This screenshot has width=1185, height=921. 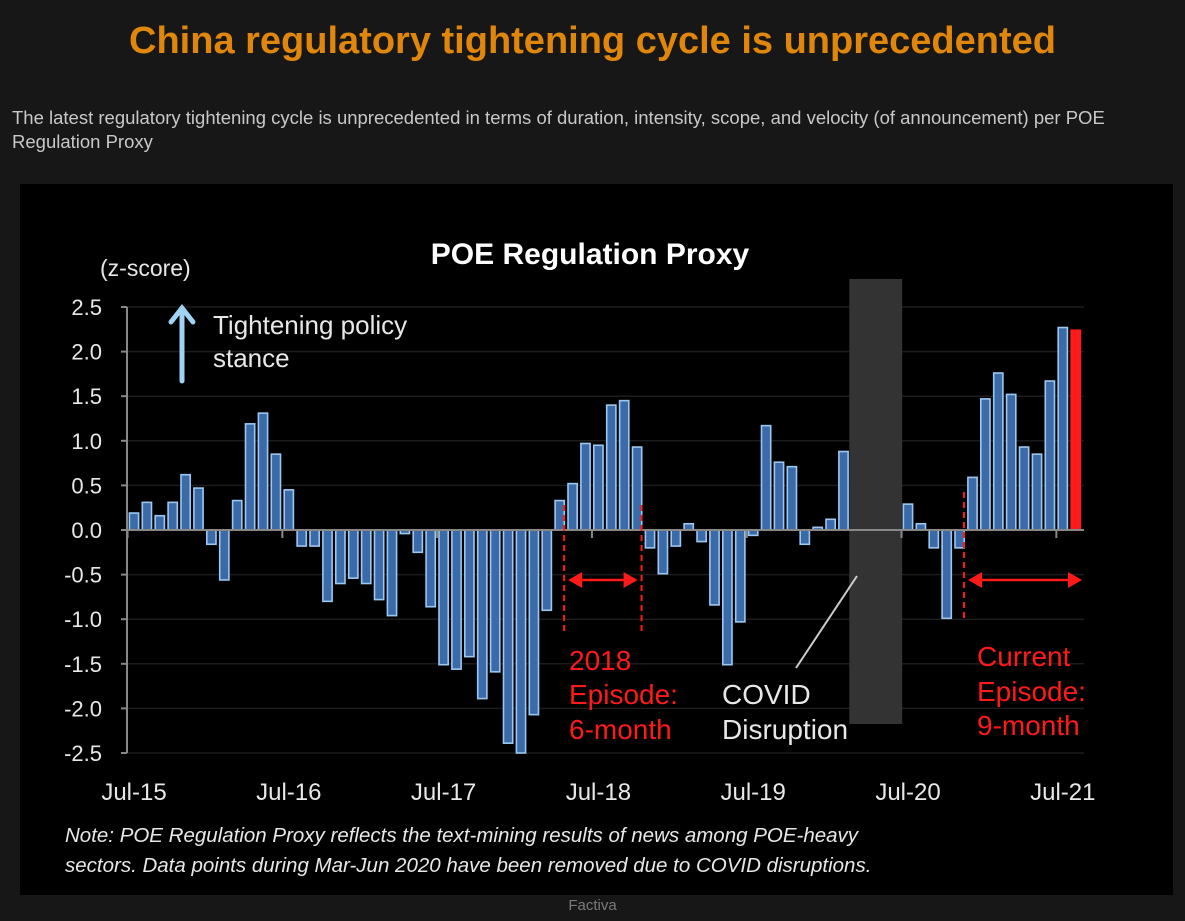 What do you see at coordinates (86, 485) in the screenshot?
I see `y-tick-label: 0.5` at bounding box center [86, 485].